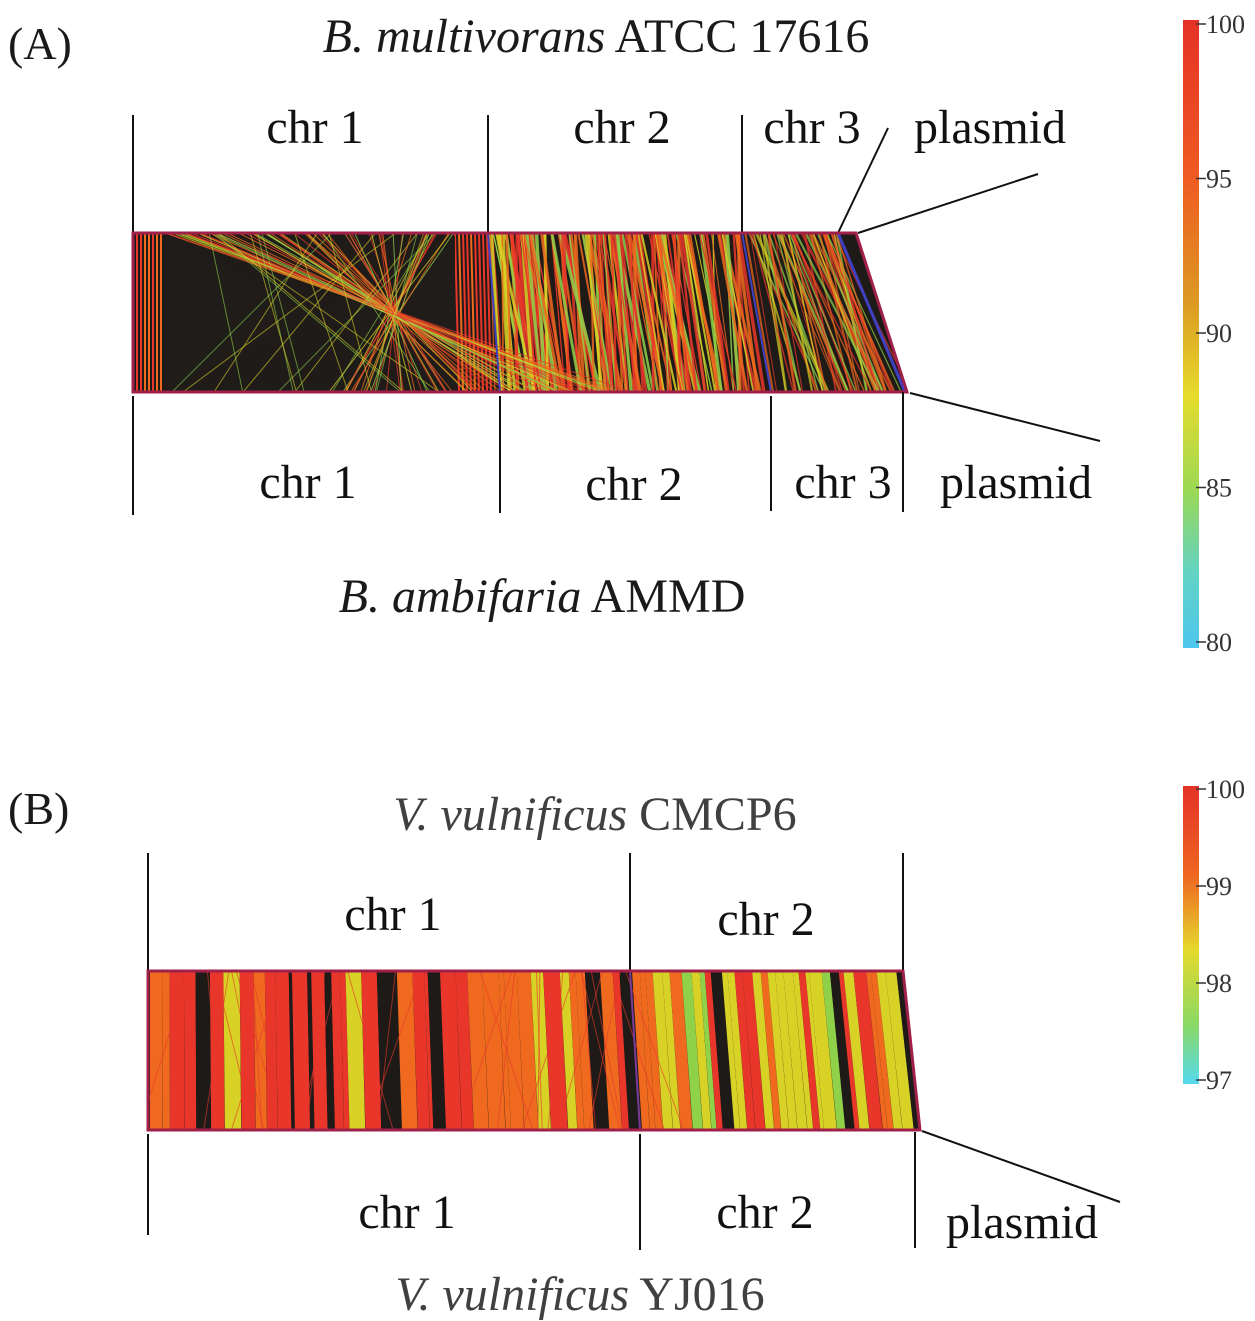 This screenshot has width=1255, height=1321. What do you see at coordinates (392, 914) in the screenshot?
I see `panel-b-top-segment-chr1: chr 1` at bounding box center [392, 914].